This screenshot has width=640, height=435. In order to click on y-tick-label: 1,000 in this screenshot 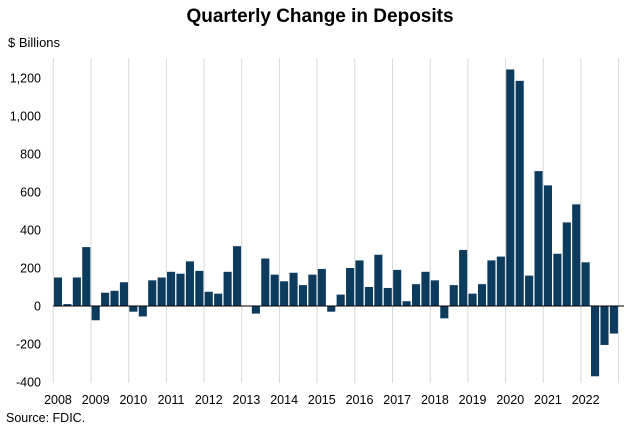, I will do `click(25, 117)`.